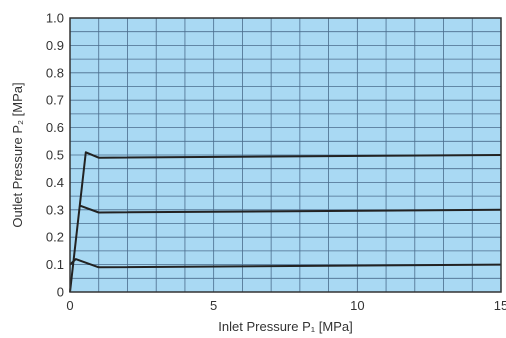 This screenshot has height=338, width=506. I want to click on y-tick-label: 0.4, so click(55, 182).